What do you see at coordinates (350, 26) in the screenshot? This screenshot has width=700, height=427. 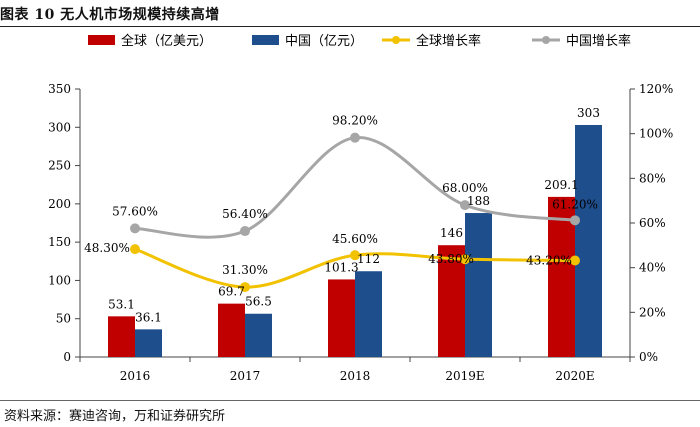 I see `title-rule` at bounding box center [350, 26].